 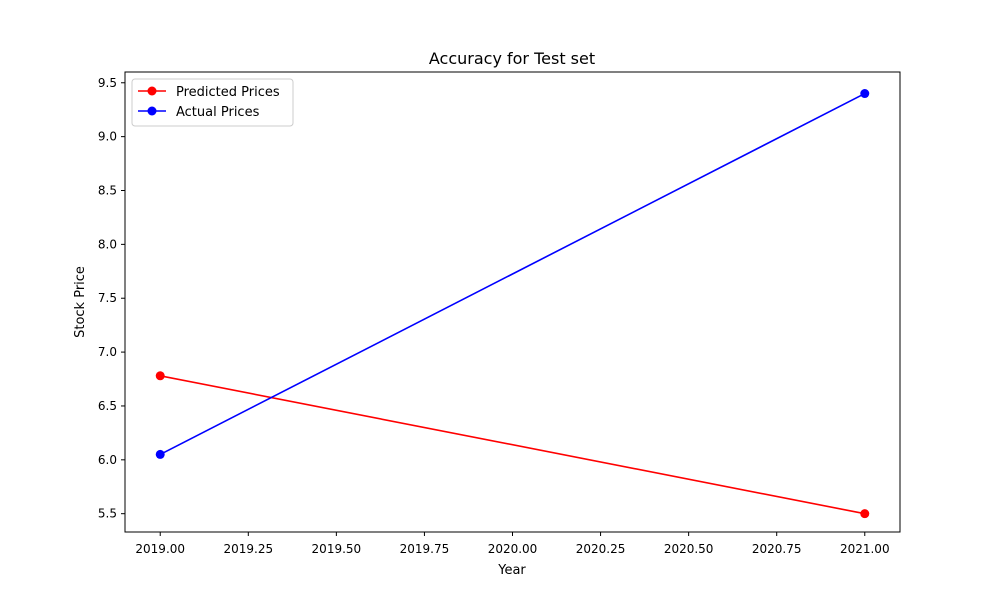 I want to click on y-tick-label: 7.5, so click(x=107, y=298).